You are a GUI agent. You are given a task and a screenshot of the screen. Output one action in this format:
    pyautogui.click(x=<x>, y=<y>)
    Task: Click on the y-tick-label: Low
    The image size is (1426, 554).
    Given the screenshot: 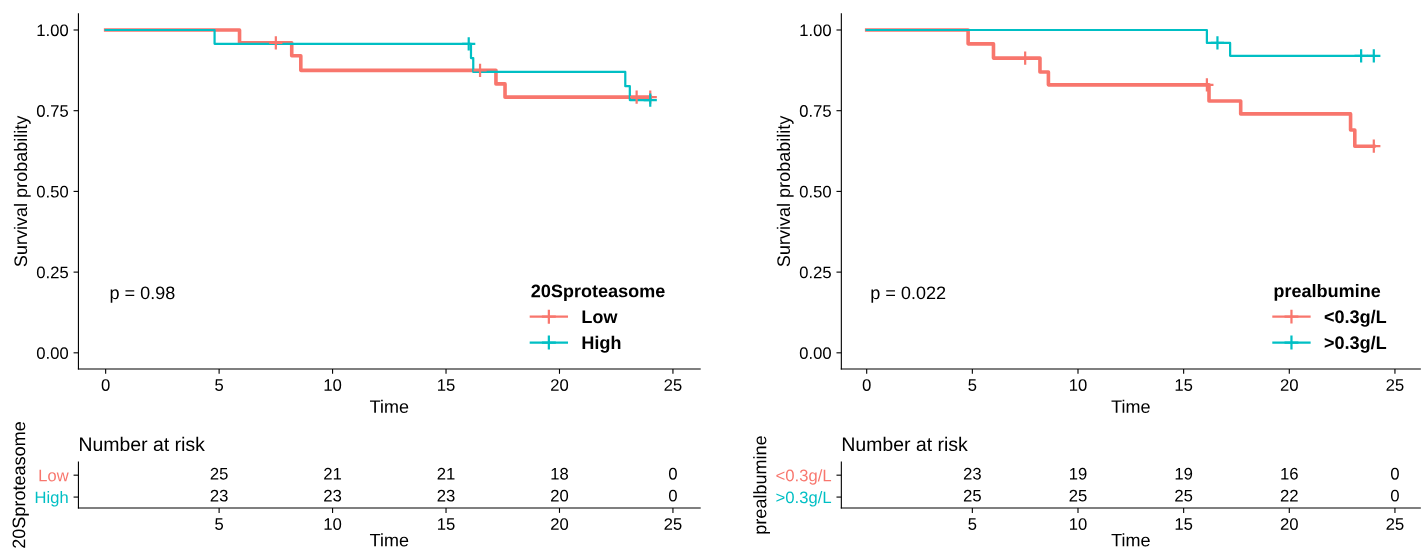 What is the action you would take?
    pyautogui.click(x=54, y=475)
    